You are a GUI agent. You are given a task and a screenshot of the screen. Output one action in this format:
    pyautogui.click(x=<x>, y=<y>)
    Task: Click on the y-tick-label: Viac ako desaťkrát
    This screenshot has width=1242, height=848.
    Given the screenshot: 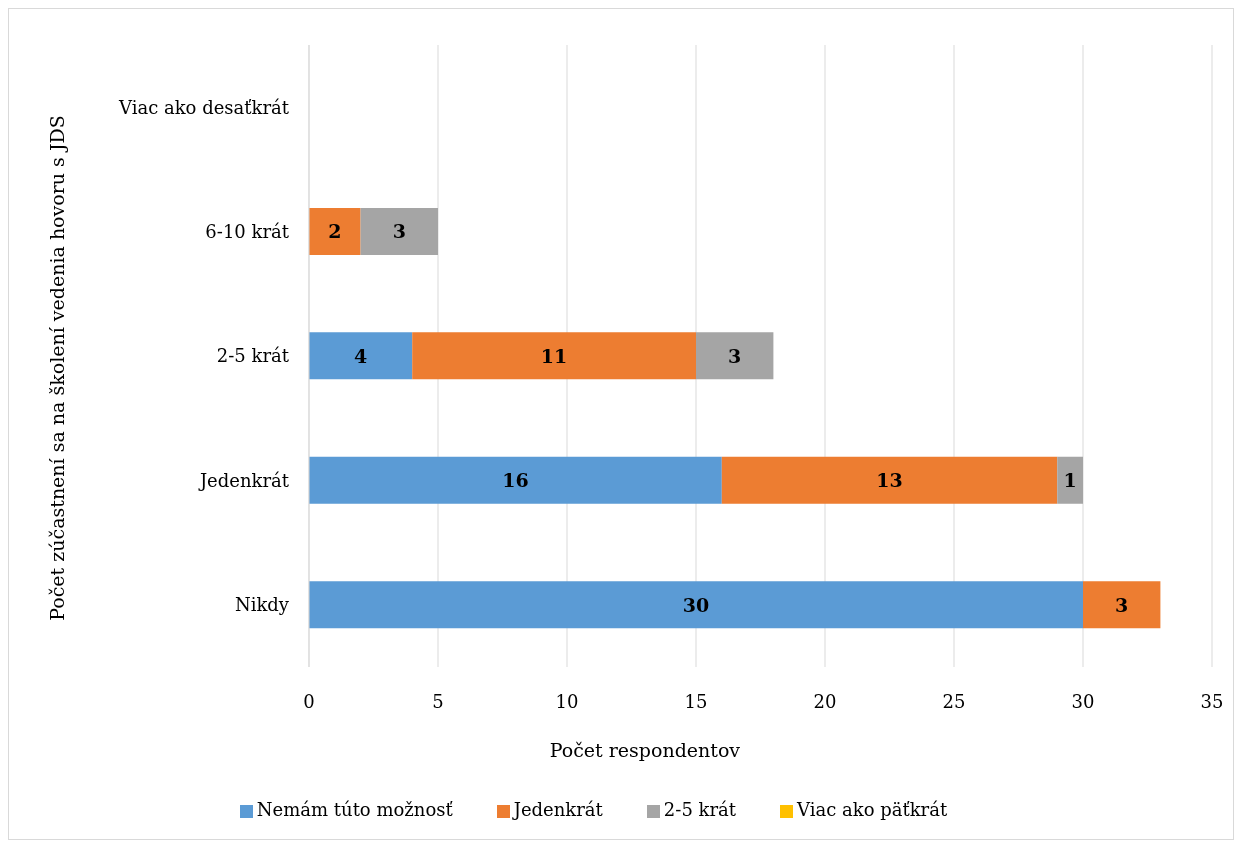 What is the action you would take?
    pyautogui.click(x=203, y=107)
    